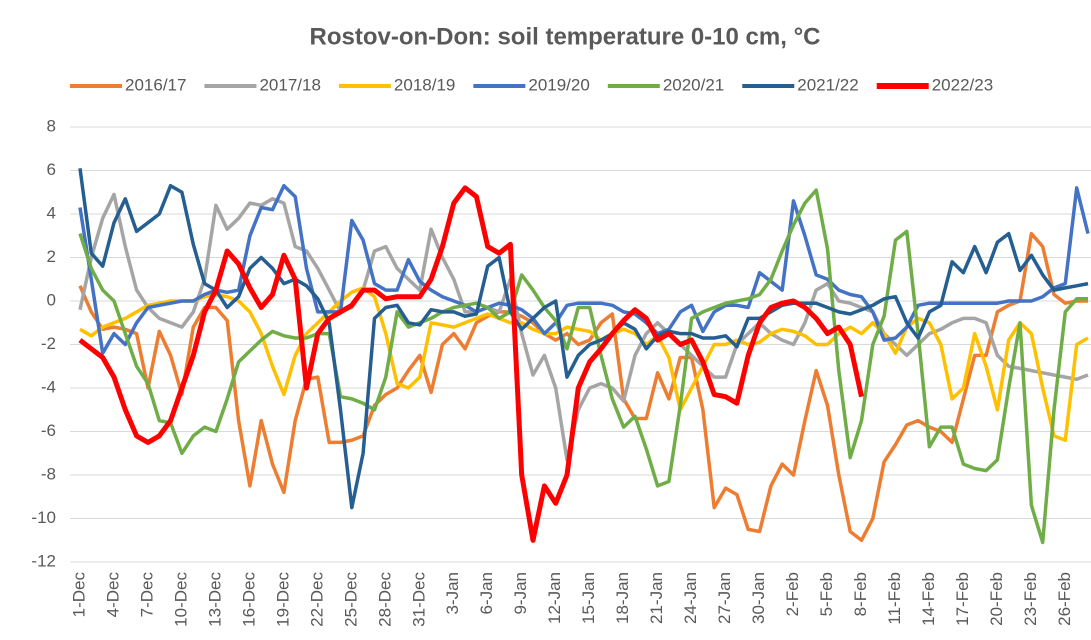 The width and height of the screenshot is (1091, 640). I want to click on x-tick-label: 31-Dec, so click(418, 599).